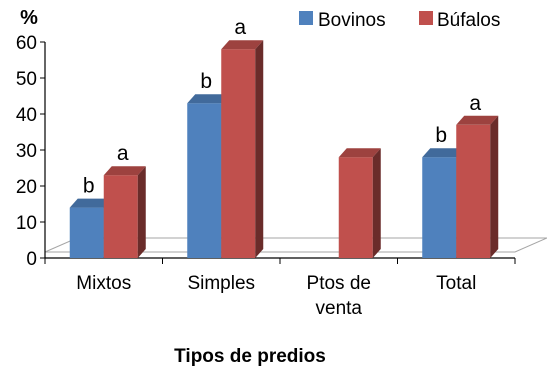 Image resolution: width=547 pixels, height=369 pixels. Describe the element at coordinates (468, 20) in the screenshot. I see `legend-label-bufalos: Búfalos` at that location.